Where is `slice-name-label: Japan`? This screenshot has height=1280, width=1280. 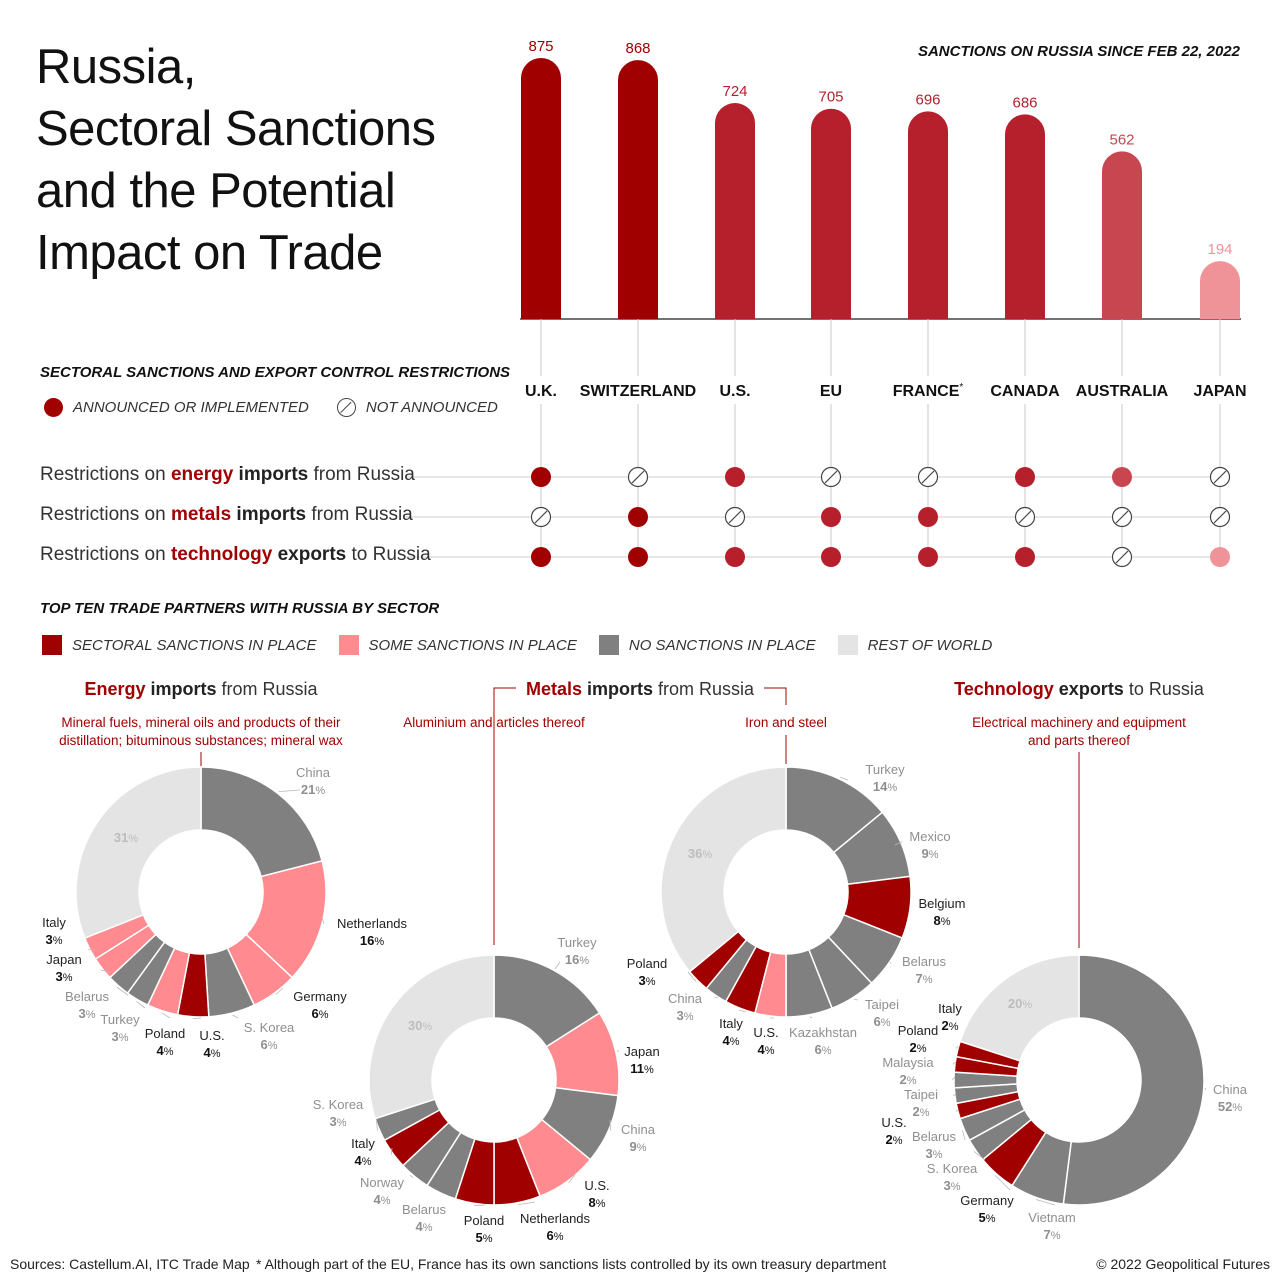 slice-name-label: Japan is located at coordinates (63, 959).